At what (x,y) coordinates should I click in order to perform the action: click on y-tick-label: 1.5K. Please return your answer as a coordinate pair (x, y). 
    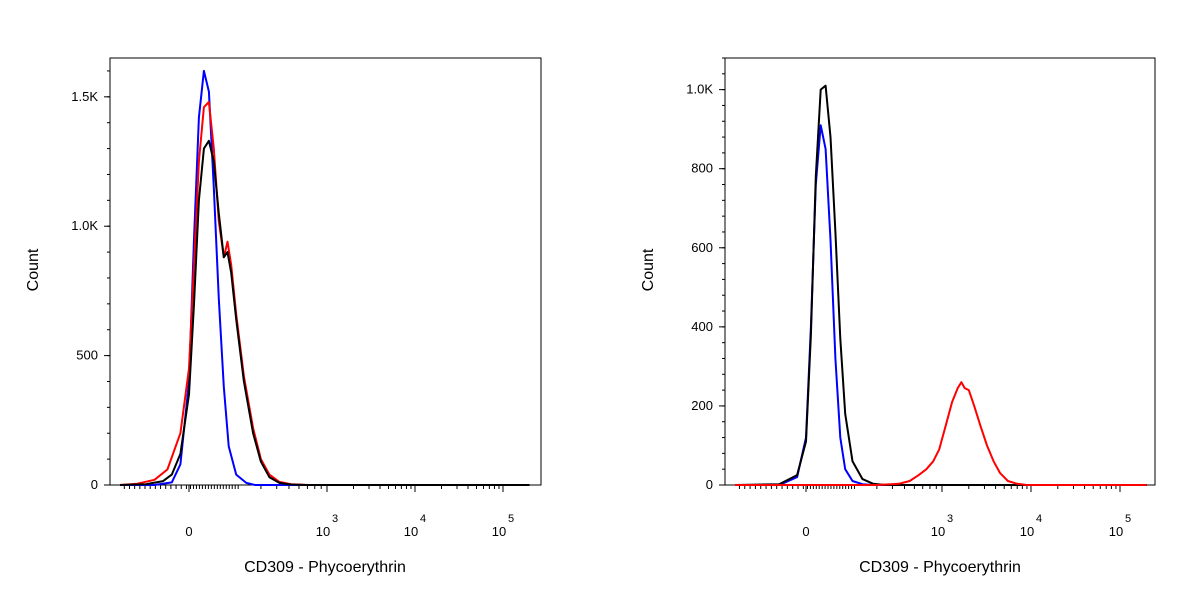
    Looking at the image, I should click on (84, 96).